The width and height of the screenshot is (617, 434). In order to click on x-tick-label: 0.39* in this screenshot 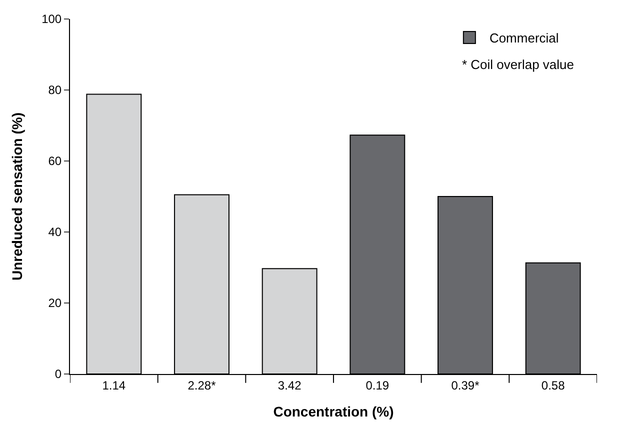, I will do `click(465, 385)`.